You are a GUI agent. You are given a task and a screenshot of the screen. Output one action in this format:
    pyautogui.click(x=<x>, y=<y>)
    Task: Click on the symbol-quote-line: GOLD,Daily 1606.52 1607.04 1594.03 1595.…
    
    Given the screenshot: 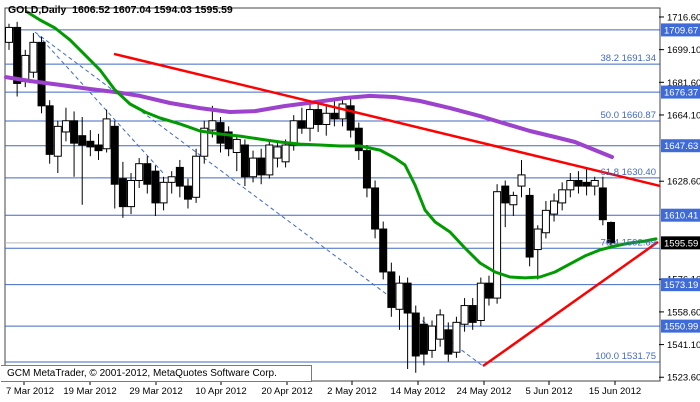 What is the action you would take?
    pyautogui.click(x=120, y=10)
    